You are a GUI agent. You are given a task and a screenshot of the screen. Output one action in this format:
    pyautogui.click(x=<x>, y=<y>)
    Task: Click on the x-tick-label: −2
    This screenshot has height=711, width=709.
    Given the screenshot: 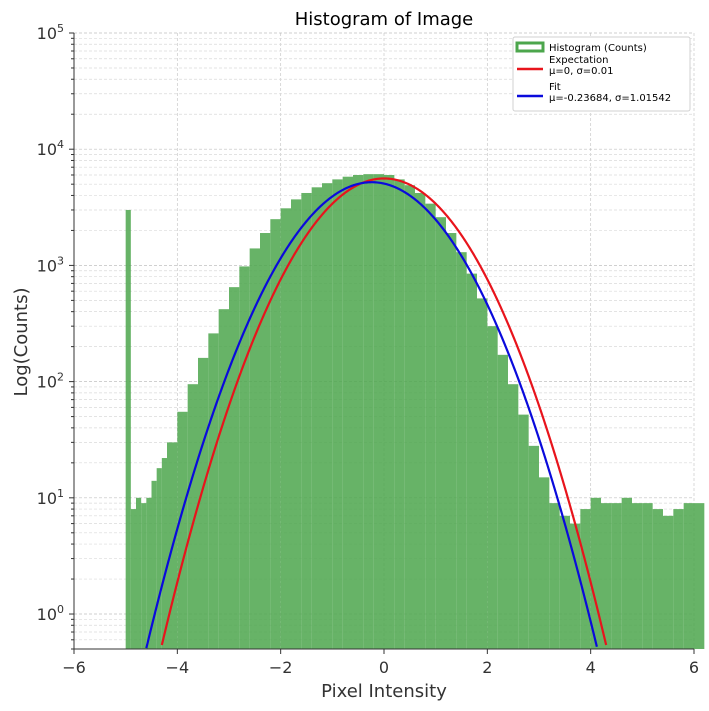 What is the action you would take?
    pyautogui.click(x=281, y=667)
    